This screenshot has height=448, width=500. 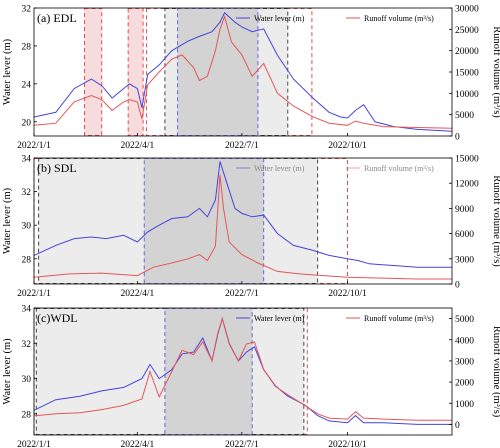 I want to click on y2-tick-label: 6000, so click(x=464, y=235).